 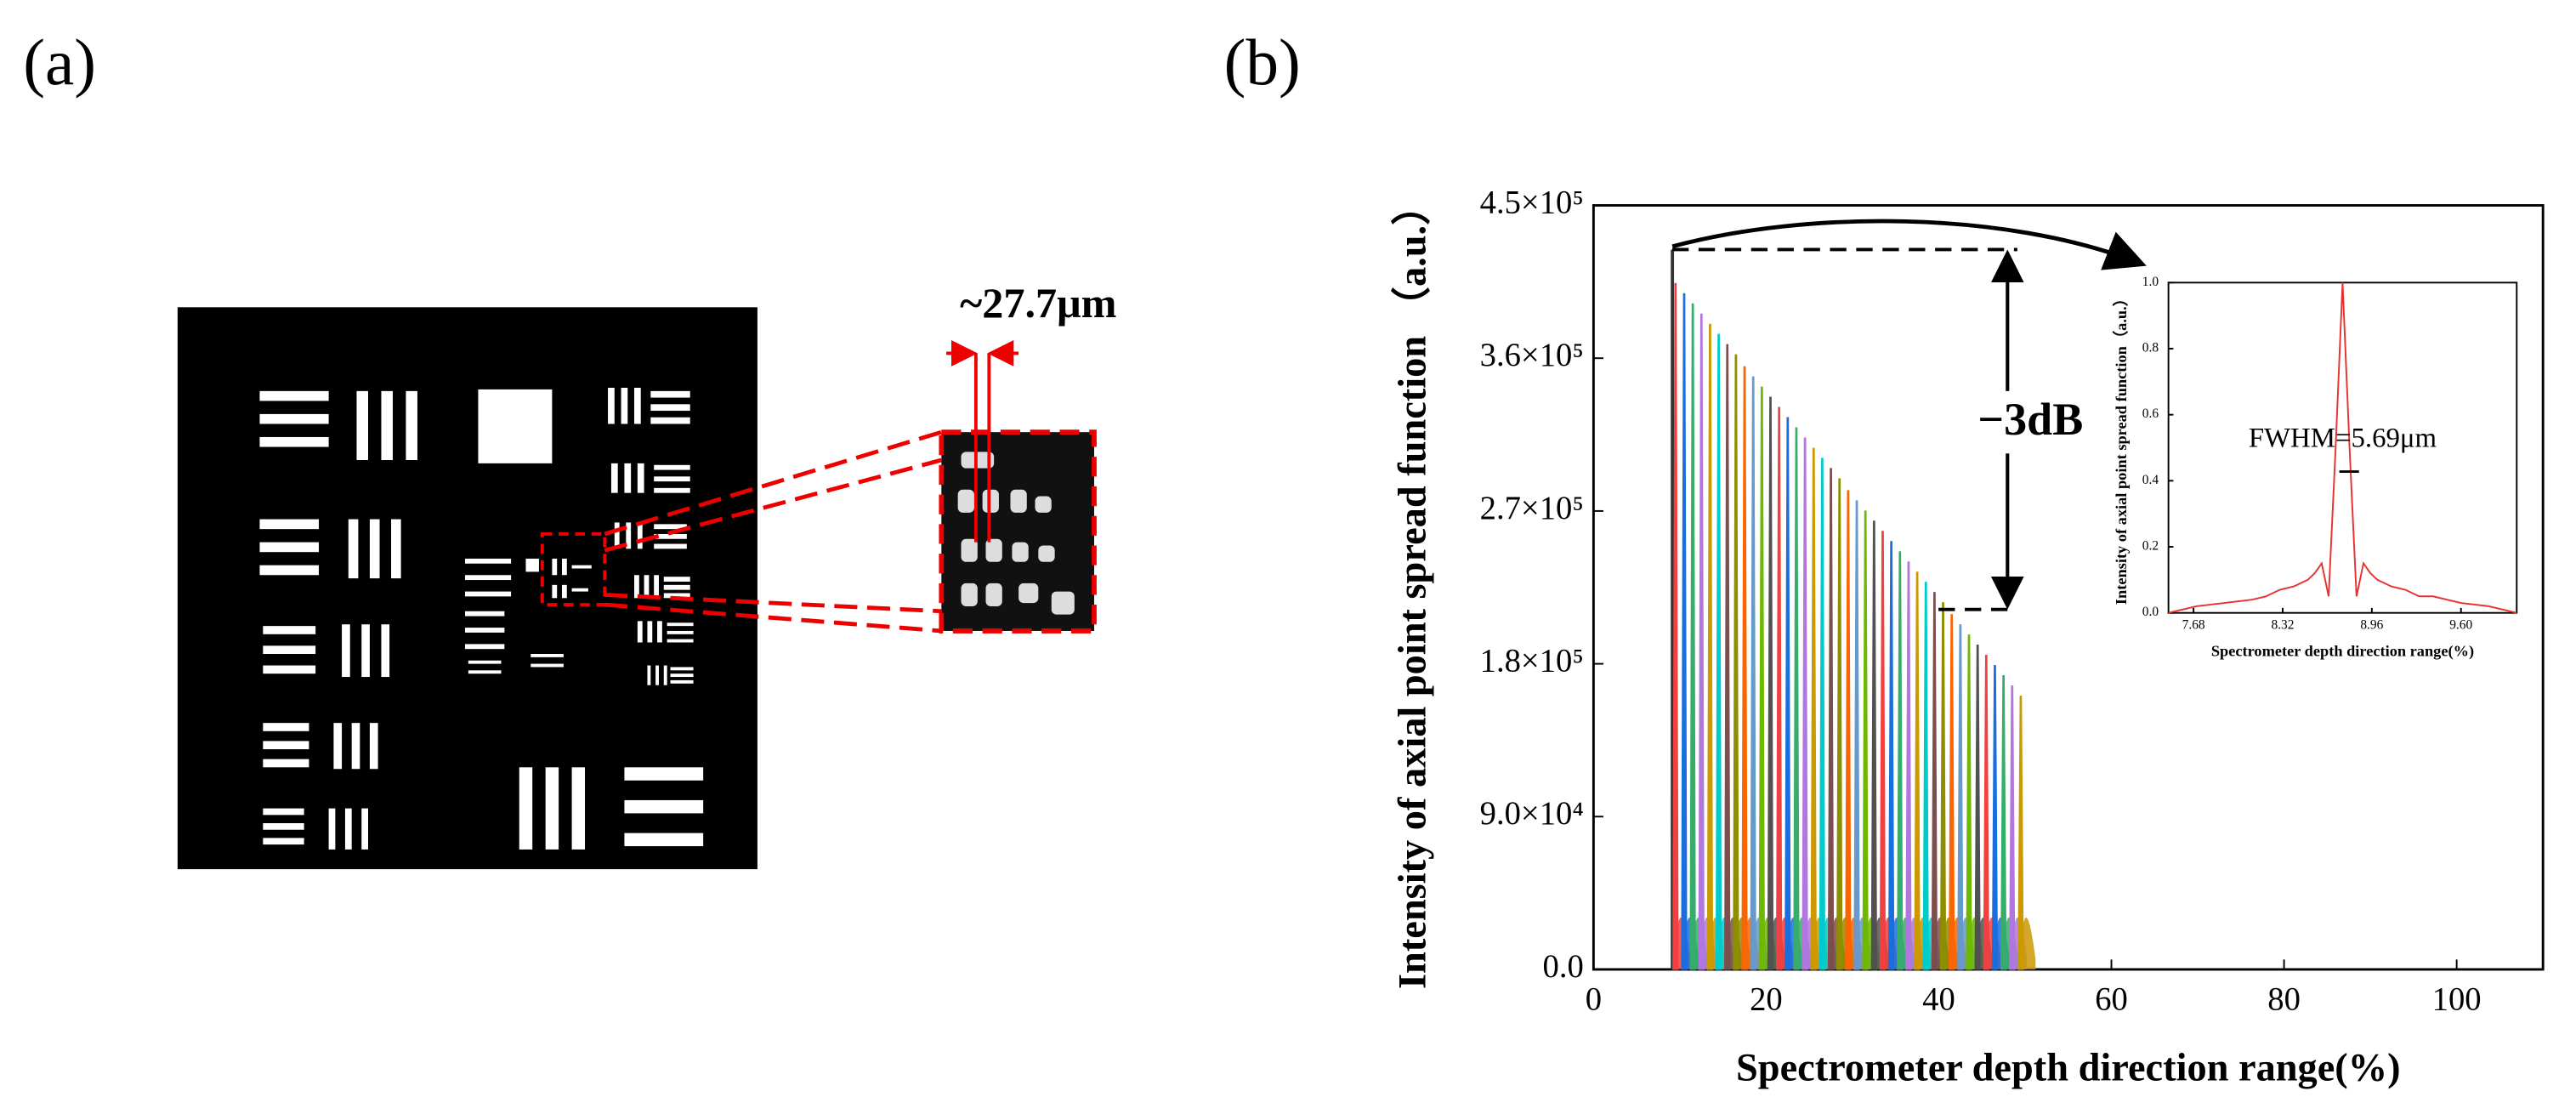 What do you see at coordinates (2030, 419) in the screenshot?
I see `annotation: −3dB` at bounding box center [2030, 419].